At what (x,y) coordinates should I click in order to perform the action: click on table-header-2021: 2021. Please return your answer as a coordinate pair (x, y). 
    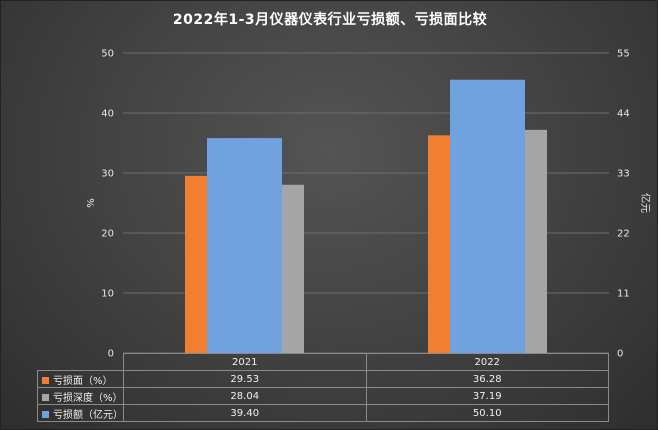
    Looking at the image, I should click on (245, 362).